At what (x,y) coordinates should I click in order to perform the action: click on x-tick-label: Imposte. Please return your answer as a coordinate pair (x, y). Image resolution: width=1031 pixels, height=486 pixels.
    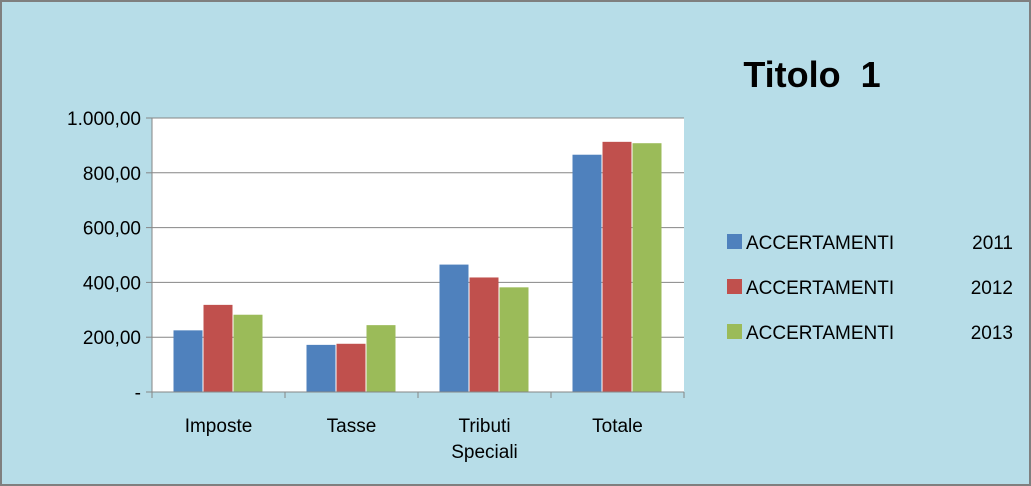
    Looking at the image, I should click on (219, 426).